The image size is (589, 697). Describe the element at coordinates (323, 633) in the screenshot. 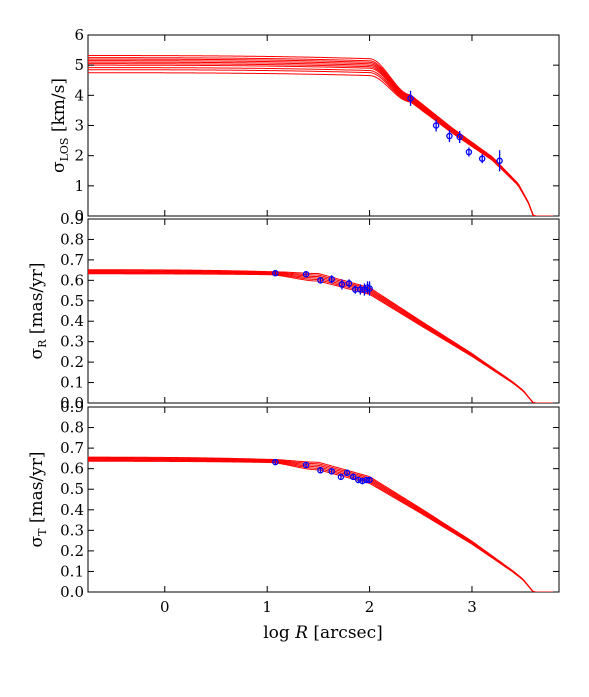

I see `x-axis-label: log R [arcsec]` at that location.